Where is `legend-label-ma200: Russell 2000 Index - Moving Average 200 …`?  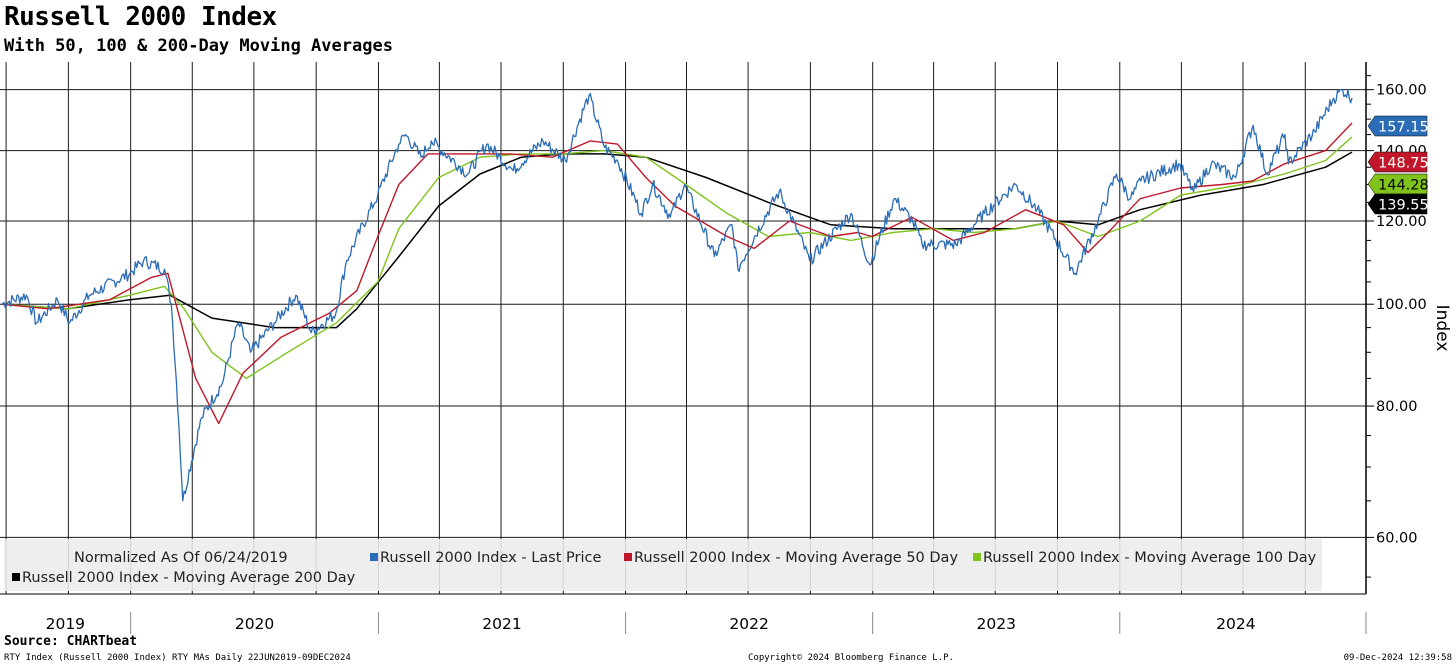 legend-label-ma200: Russell 2000 Index - Moving Average 200 … is located at coordinates (189, 578).